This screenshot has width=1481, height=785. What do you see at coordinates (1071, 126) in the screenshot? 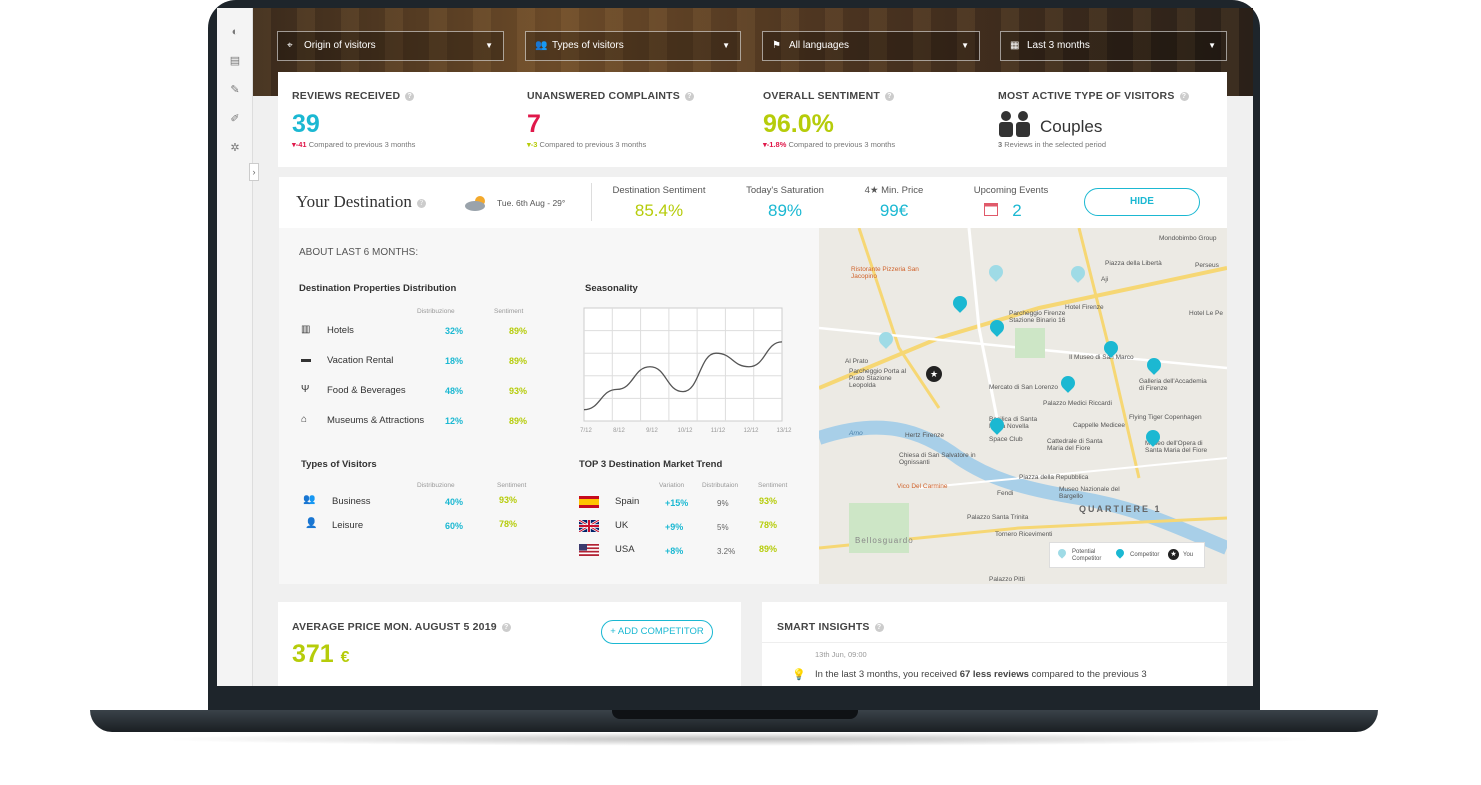
I see `kpi-visitors-value: Couples` at bounding box center [1071, 126].